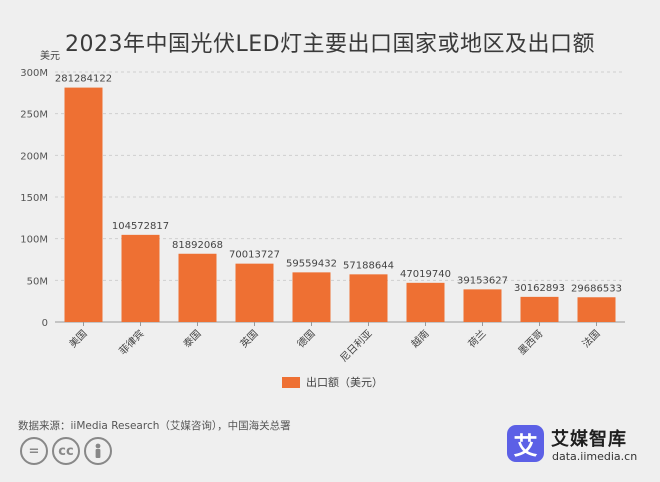 The image size is (660, 482). Describe the element at coordinates (98, 451) in the screenshot. I see `person-icon` at that location.